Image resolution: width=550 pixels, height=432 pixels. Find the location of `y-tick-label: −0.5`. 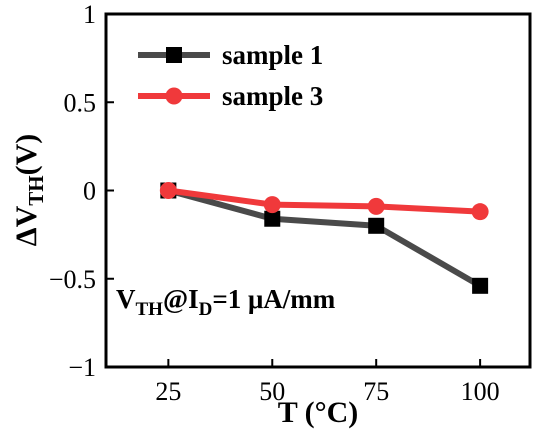

y-tick-label: −0.5 is located at coordinates (72, 279).